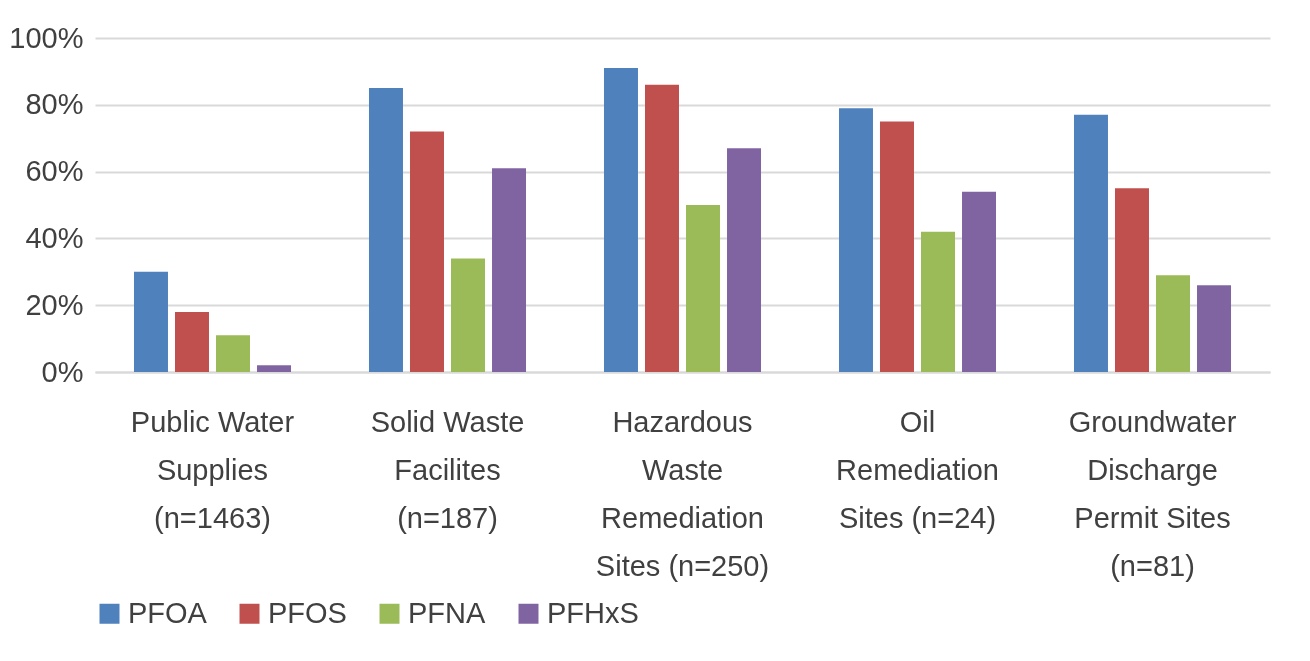 Image resolution: width=1310 pixels, height=661 pixels. I want to click on legend-label: PFOA, so click(168, 612).